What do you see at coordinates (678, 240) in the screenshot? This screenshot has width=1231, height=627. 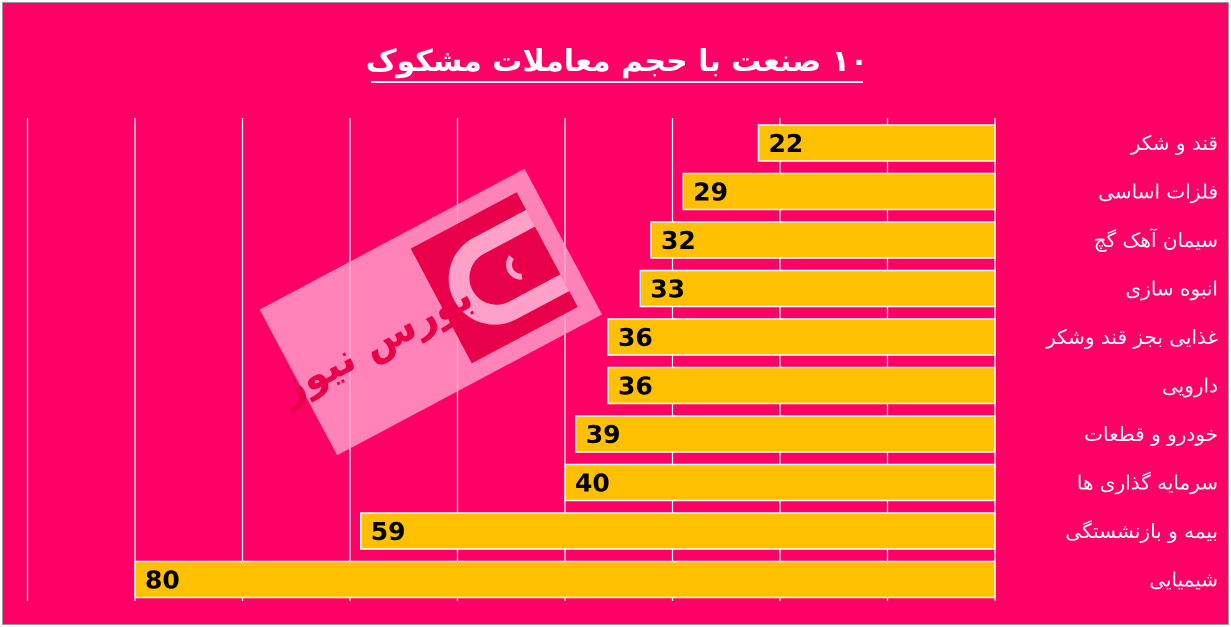 I see `bar-value-label: 32` at bounding box center [678, 240].